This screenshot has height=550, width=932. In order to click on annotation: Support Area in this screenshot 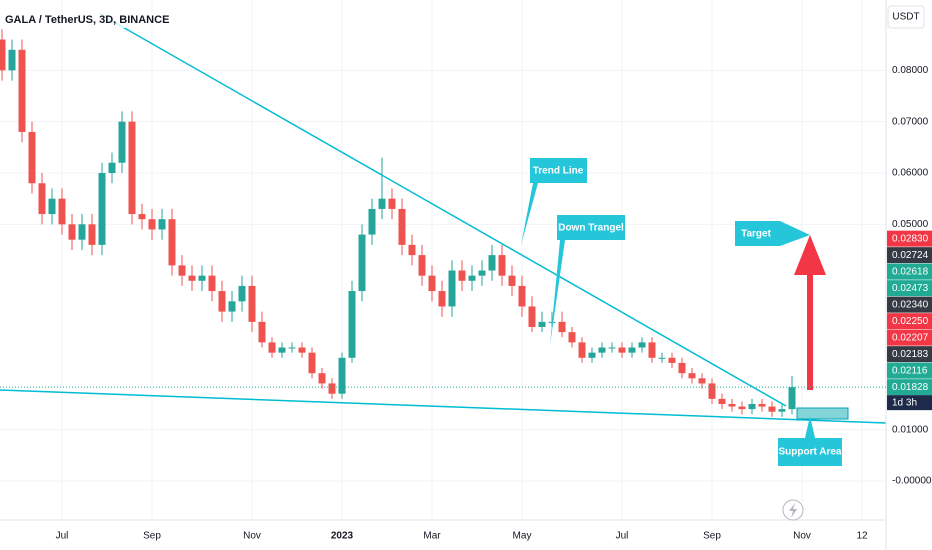, I will do `click(810, 452)`.